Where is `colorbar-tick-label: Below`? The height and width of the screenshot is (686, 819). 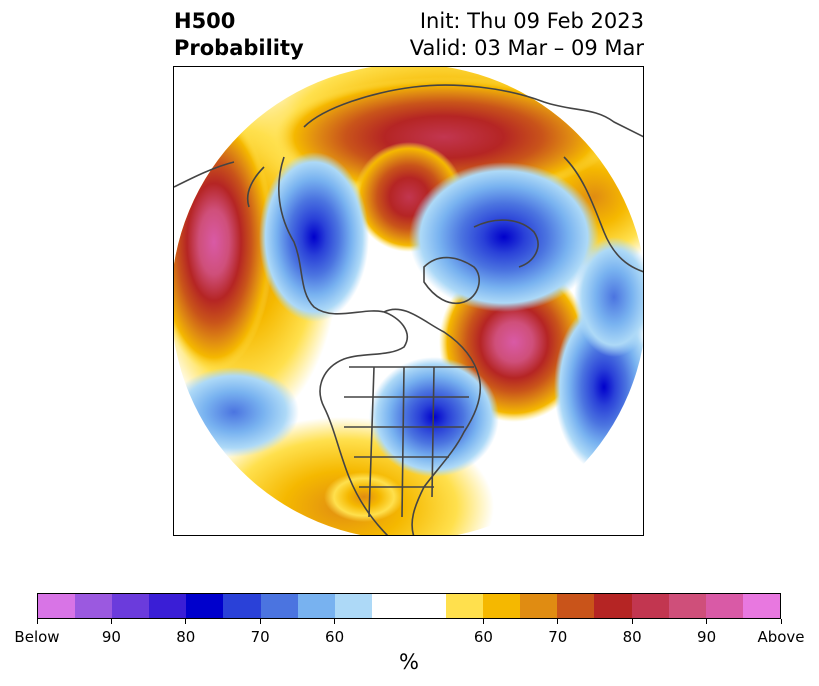
colorbar-tick-label: Below is located at coordinates (37, 637).